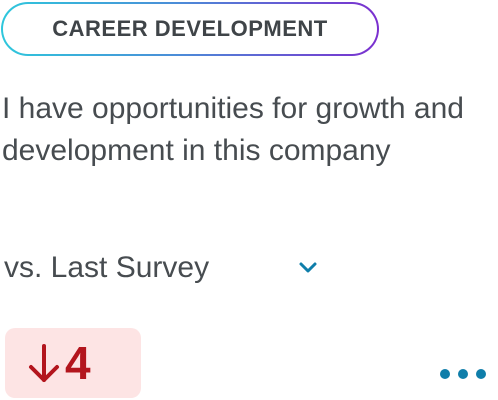 The image size is (498, 400). I want to click on comparison-dropdown: vs. Last Survey, so click(164, 268).